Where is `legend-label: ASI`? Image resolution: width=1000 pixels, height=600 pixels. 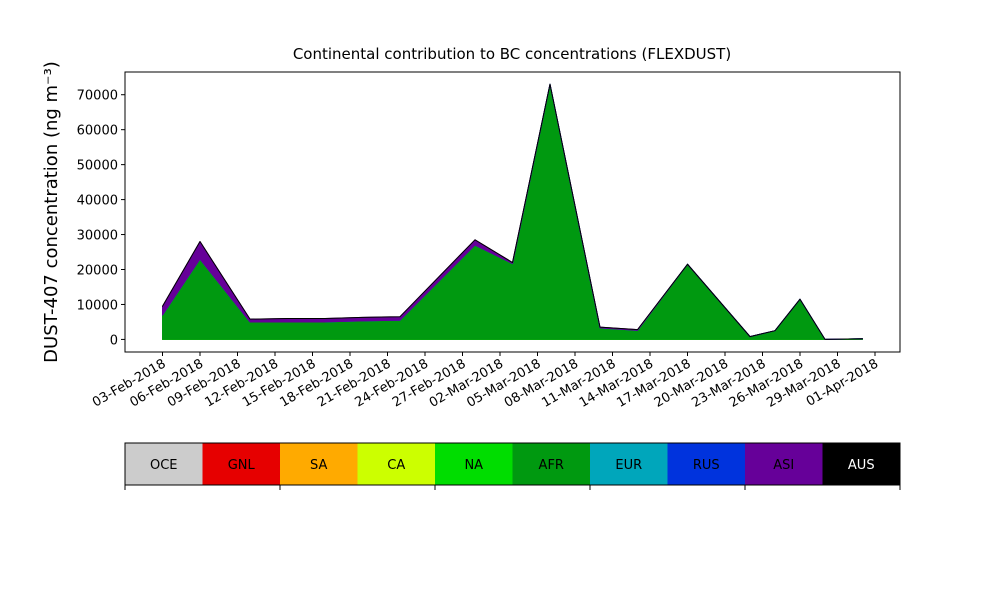 legend-label: ASI is located at coordinates (783, 465).